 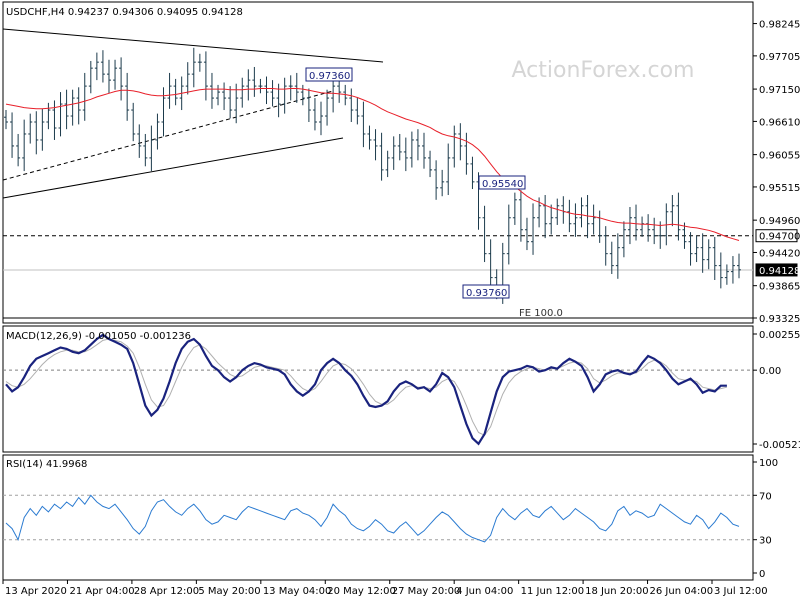 What do you see at coordinates (765, 541) in the screenshot?
I see `rsi-y-tick-label: 30` at bounding box center [765, 541].